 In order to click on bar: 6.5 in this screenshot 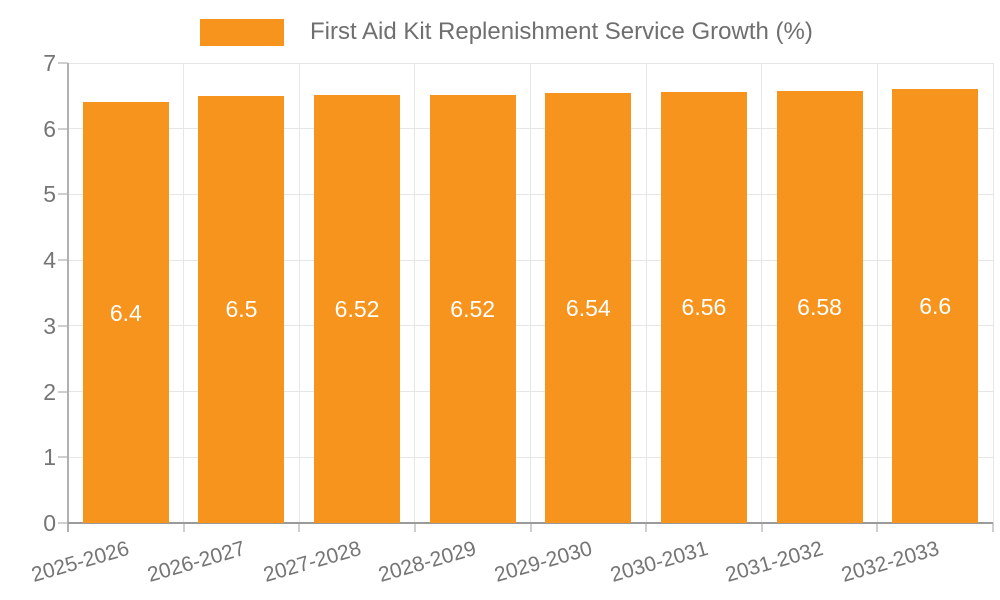, I will do `click(241, 309)`.